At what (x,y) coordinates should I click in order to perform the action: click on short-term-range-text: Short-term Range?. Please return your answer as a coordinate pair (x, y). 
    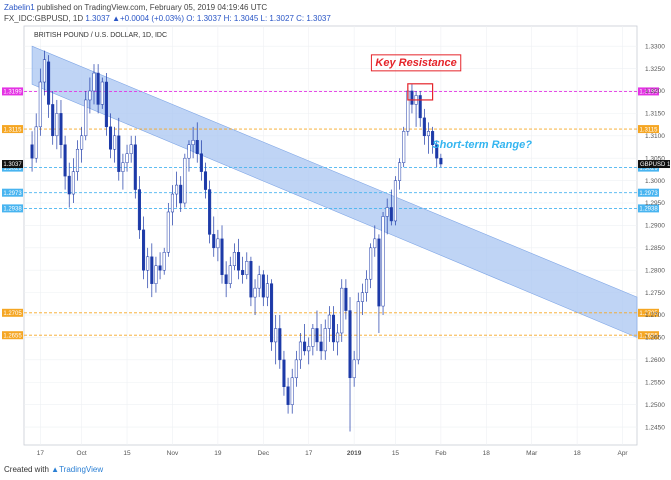
    Looking at the image, I should click on (482, 145).